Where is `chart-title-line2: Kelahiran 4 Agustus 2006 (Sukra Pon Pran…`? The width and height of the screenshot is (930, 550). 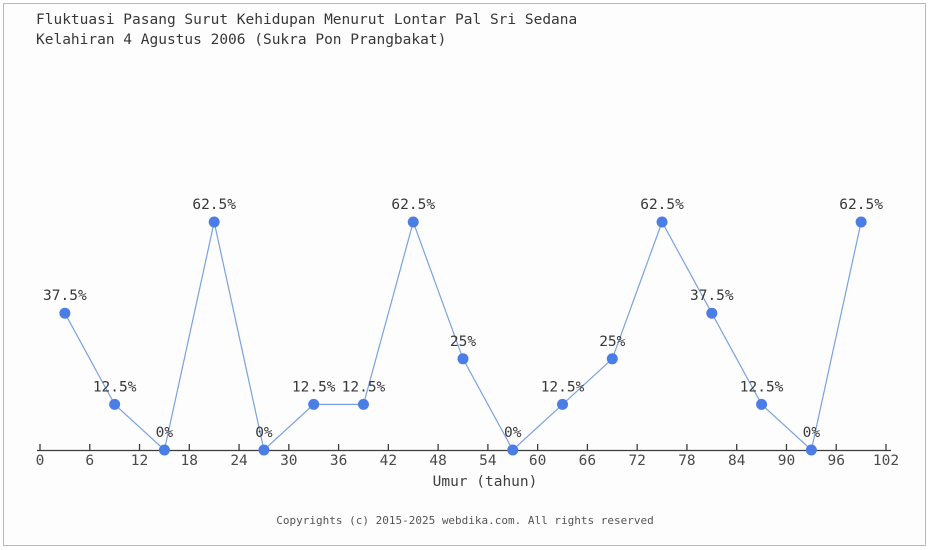
chart-title-line2: Kelahiran 4 Agustus 2006 (Sukra Pon Pran… is located at coordinates (241, 40).